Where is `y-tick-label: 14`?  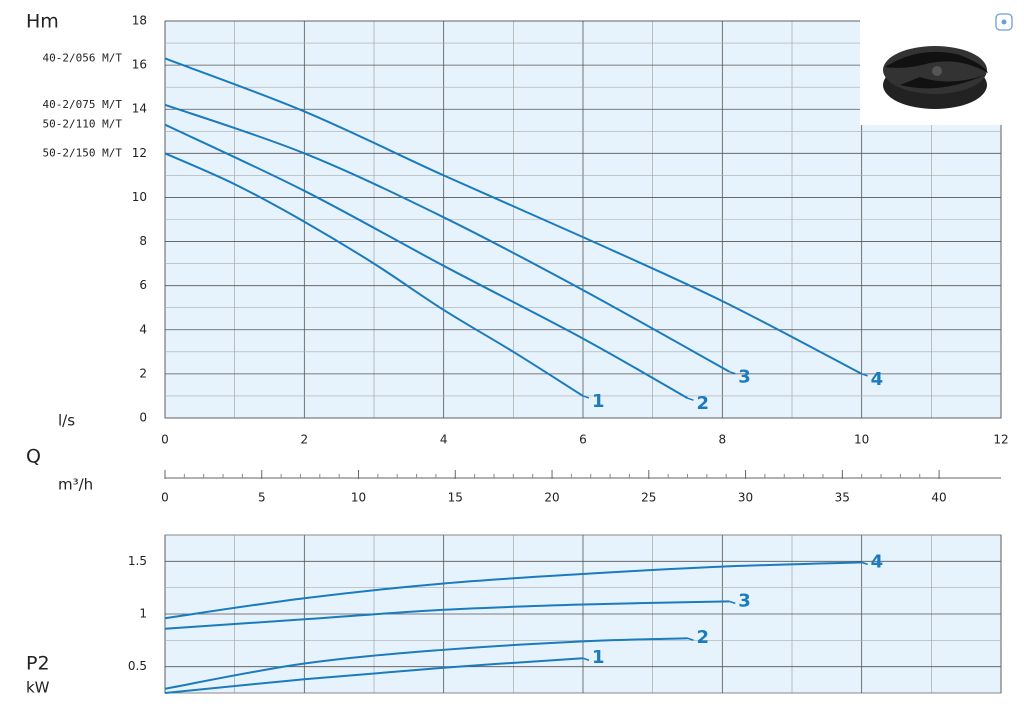
y-tick-label: 14 is located at coordinates (139, 109).